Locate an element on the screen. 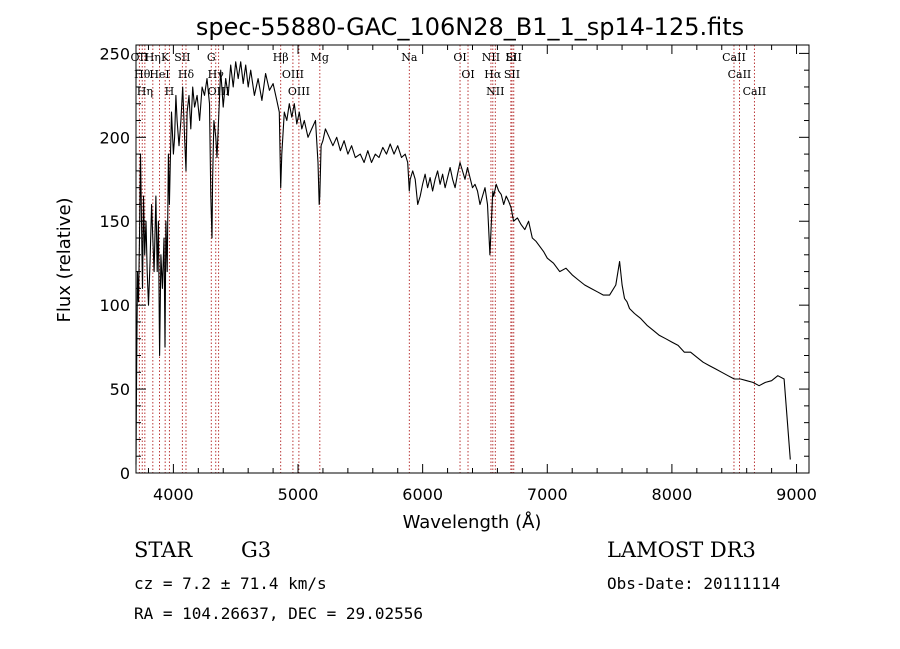  x-tick-label: 5000 is located at coordinates (298, 494).